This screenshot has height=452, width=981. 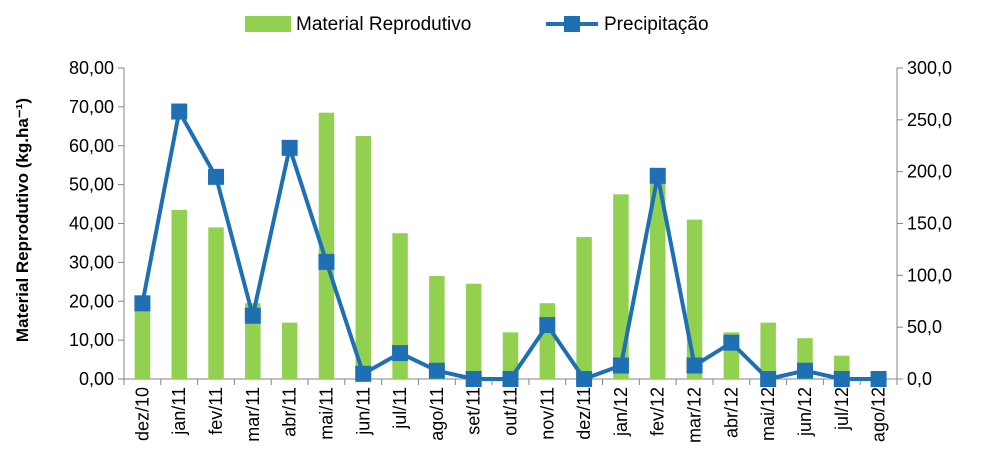 I want to click on x-tick-label: set/11, so click(x=474, y=411).